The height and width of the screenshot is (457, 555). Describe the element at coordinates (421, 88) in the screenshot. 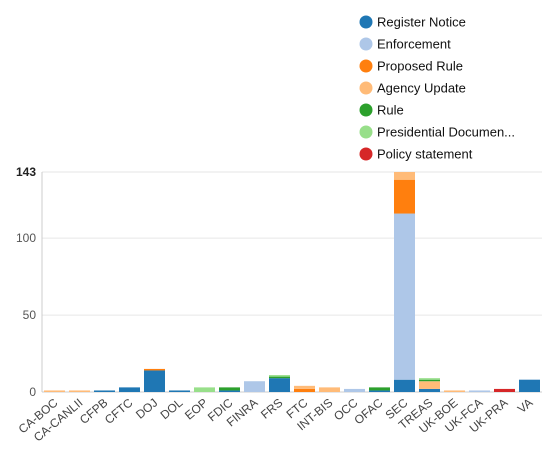

I see `legend-label-3: Agency Update` at that location.